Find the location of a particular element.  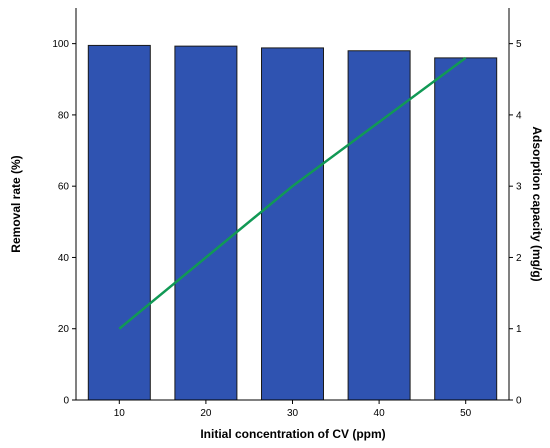

y-tick-label: 20 is located at coordinates (64, 329).